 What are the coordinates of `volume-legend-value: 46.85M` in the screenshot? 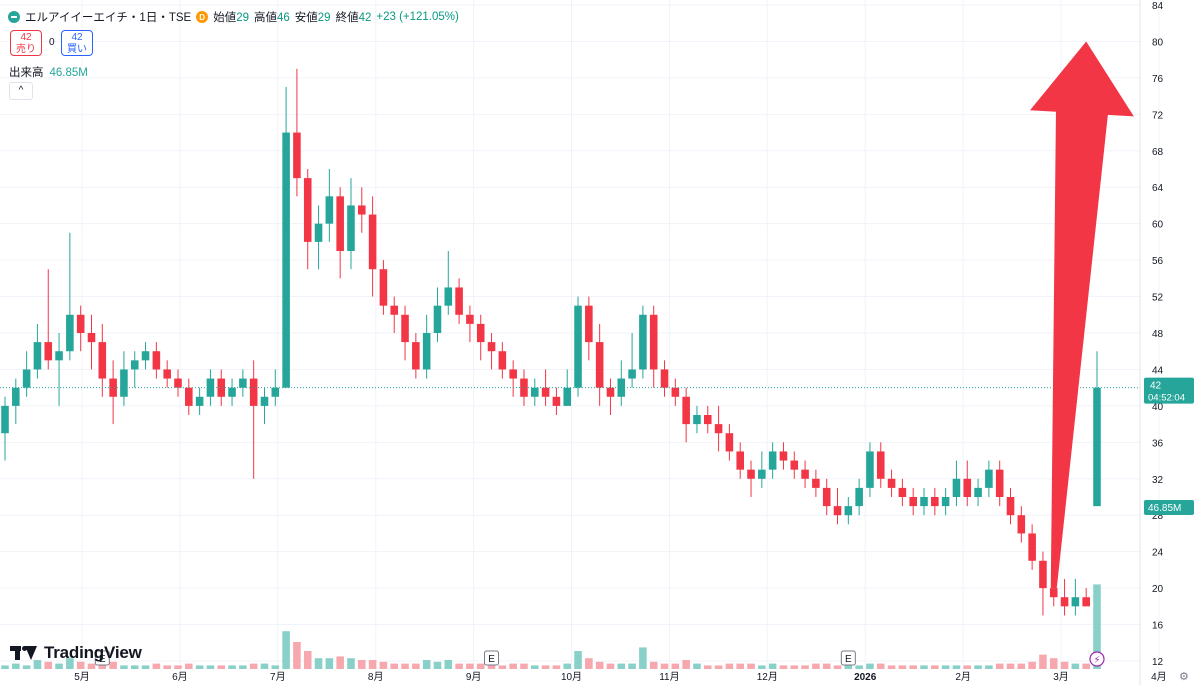 It's located at (68, 73).